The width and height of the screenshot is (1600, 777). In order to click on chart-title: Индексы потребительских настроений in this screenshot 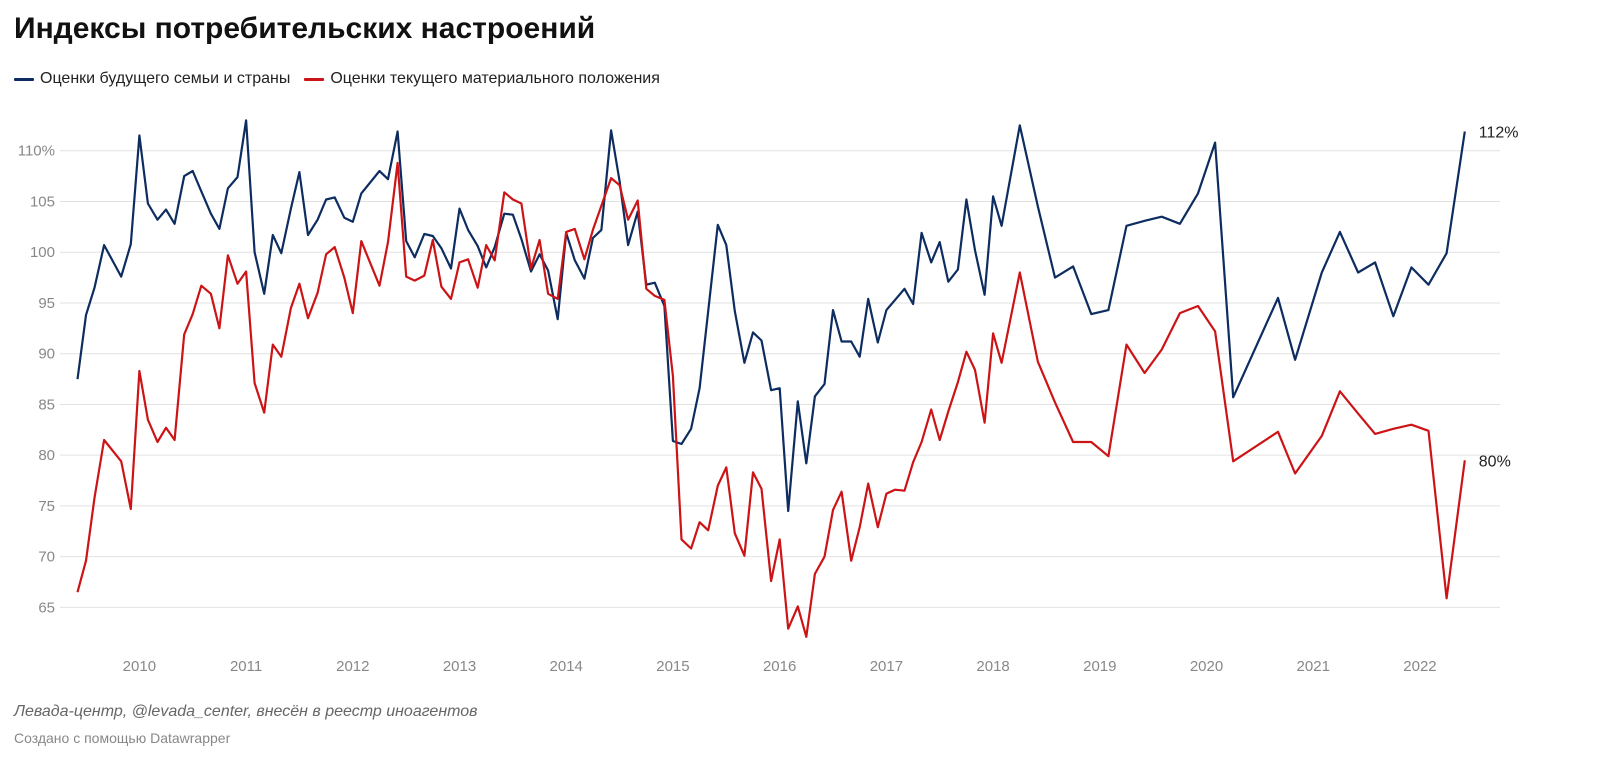, I will do `click(305, 28)`.